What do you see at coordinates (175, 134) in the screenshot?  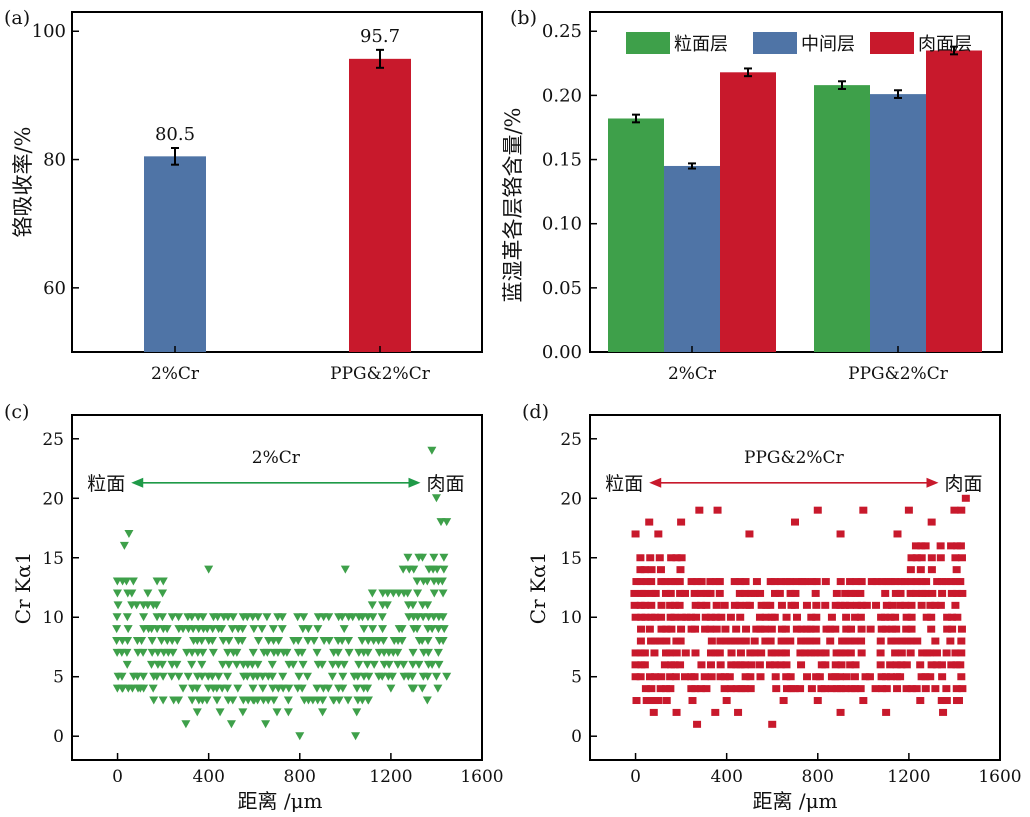 I see `data-label: 80.5` at bounding box center [175, 134].